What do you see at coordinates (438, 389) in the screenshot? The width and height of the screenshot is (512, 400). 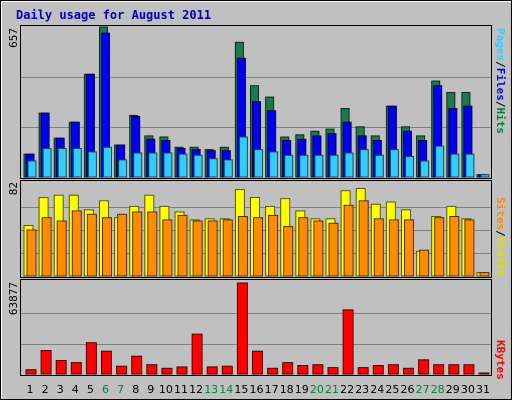 I see `x-tick-day-28: 28` at bounding box center [438, 389].